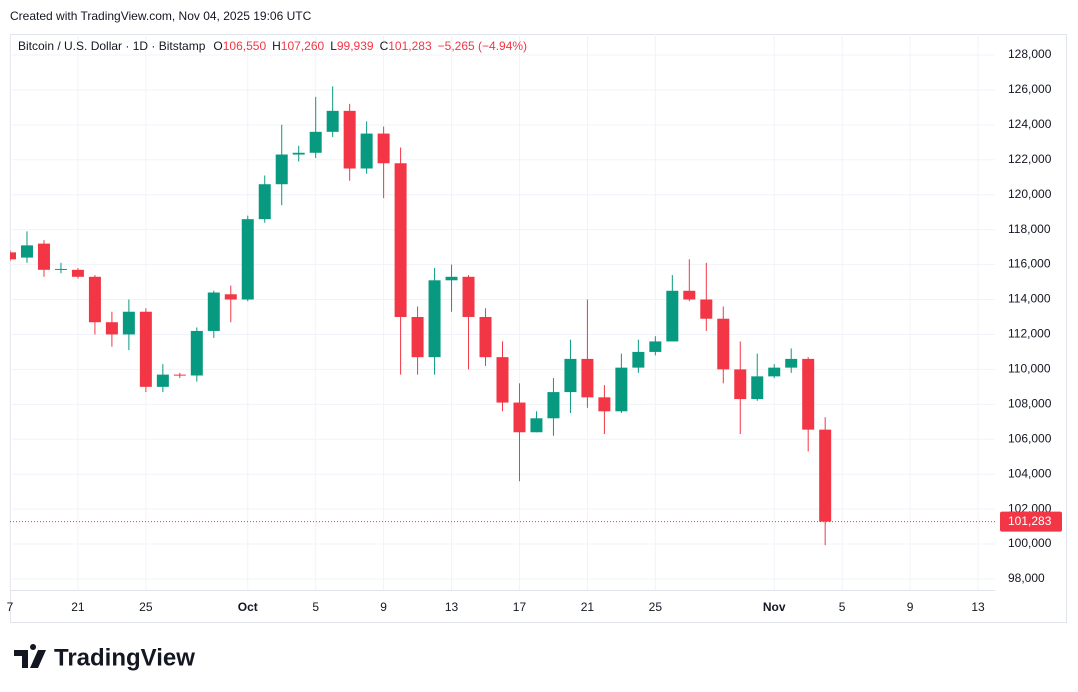 The width and height of the screenshot is (1078, 692). What do you see at coordinates (1030, 438) in the screenshot?
I see `y-tick-label: 106,000` at bounding box center [1030, 438].